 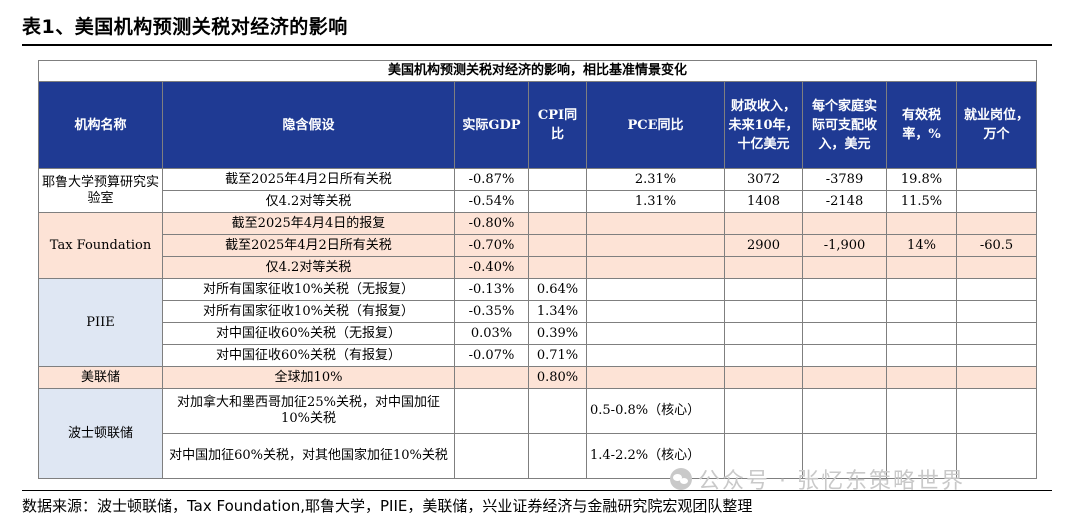 What do you see at coordinates (557, 125) in the screenshot?
I see `header-cpi: CPI同比` at bounding box center [557, 125].